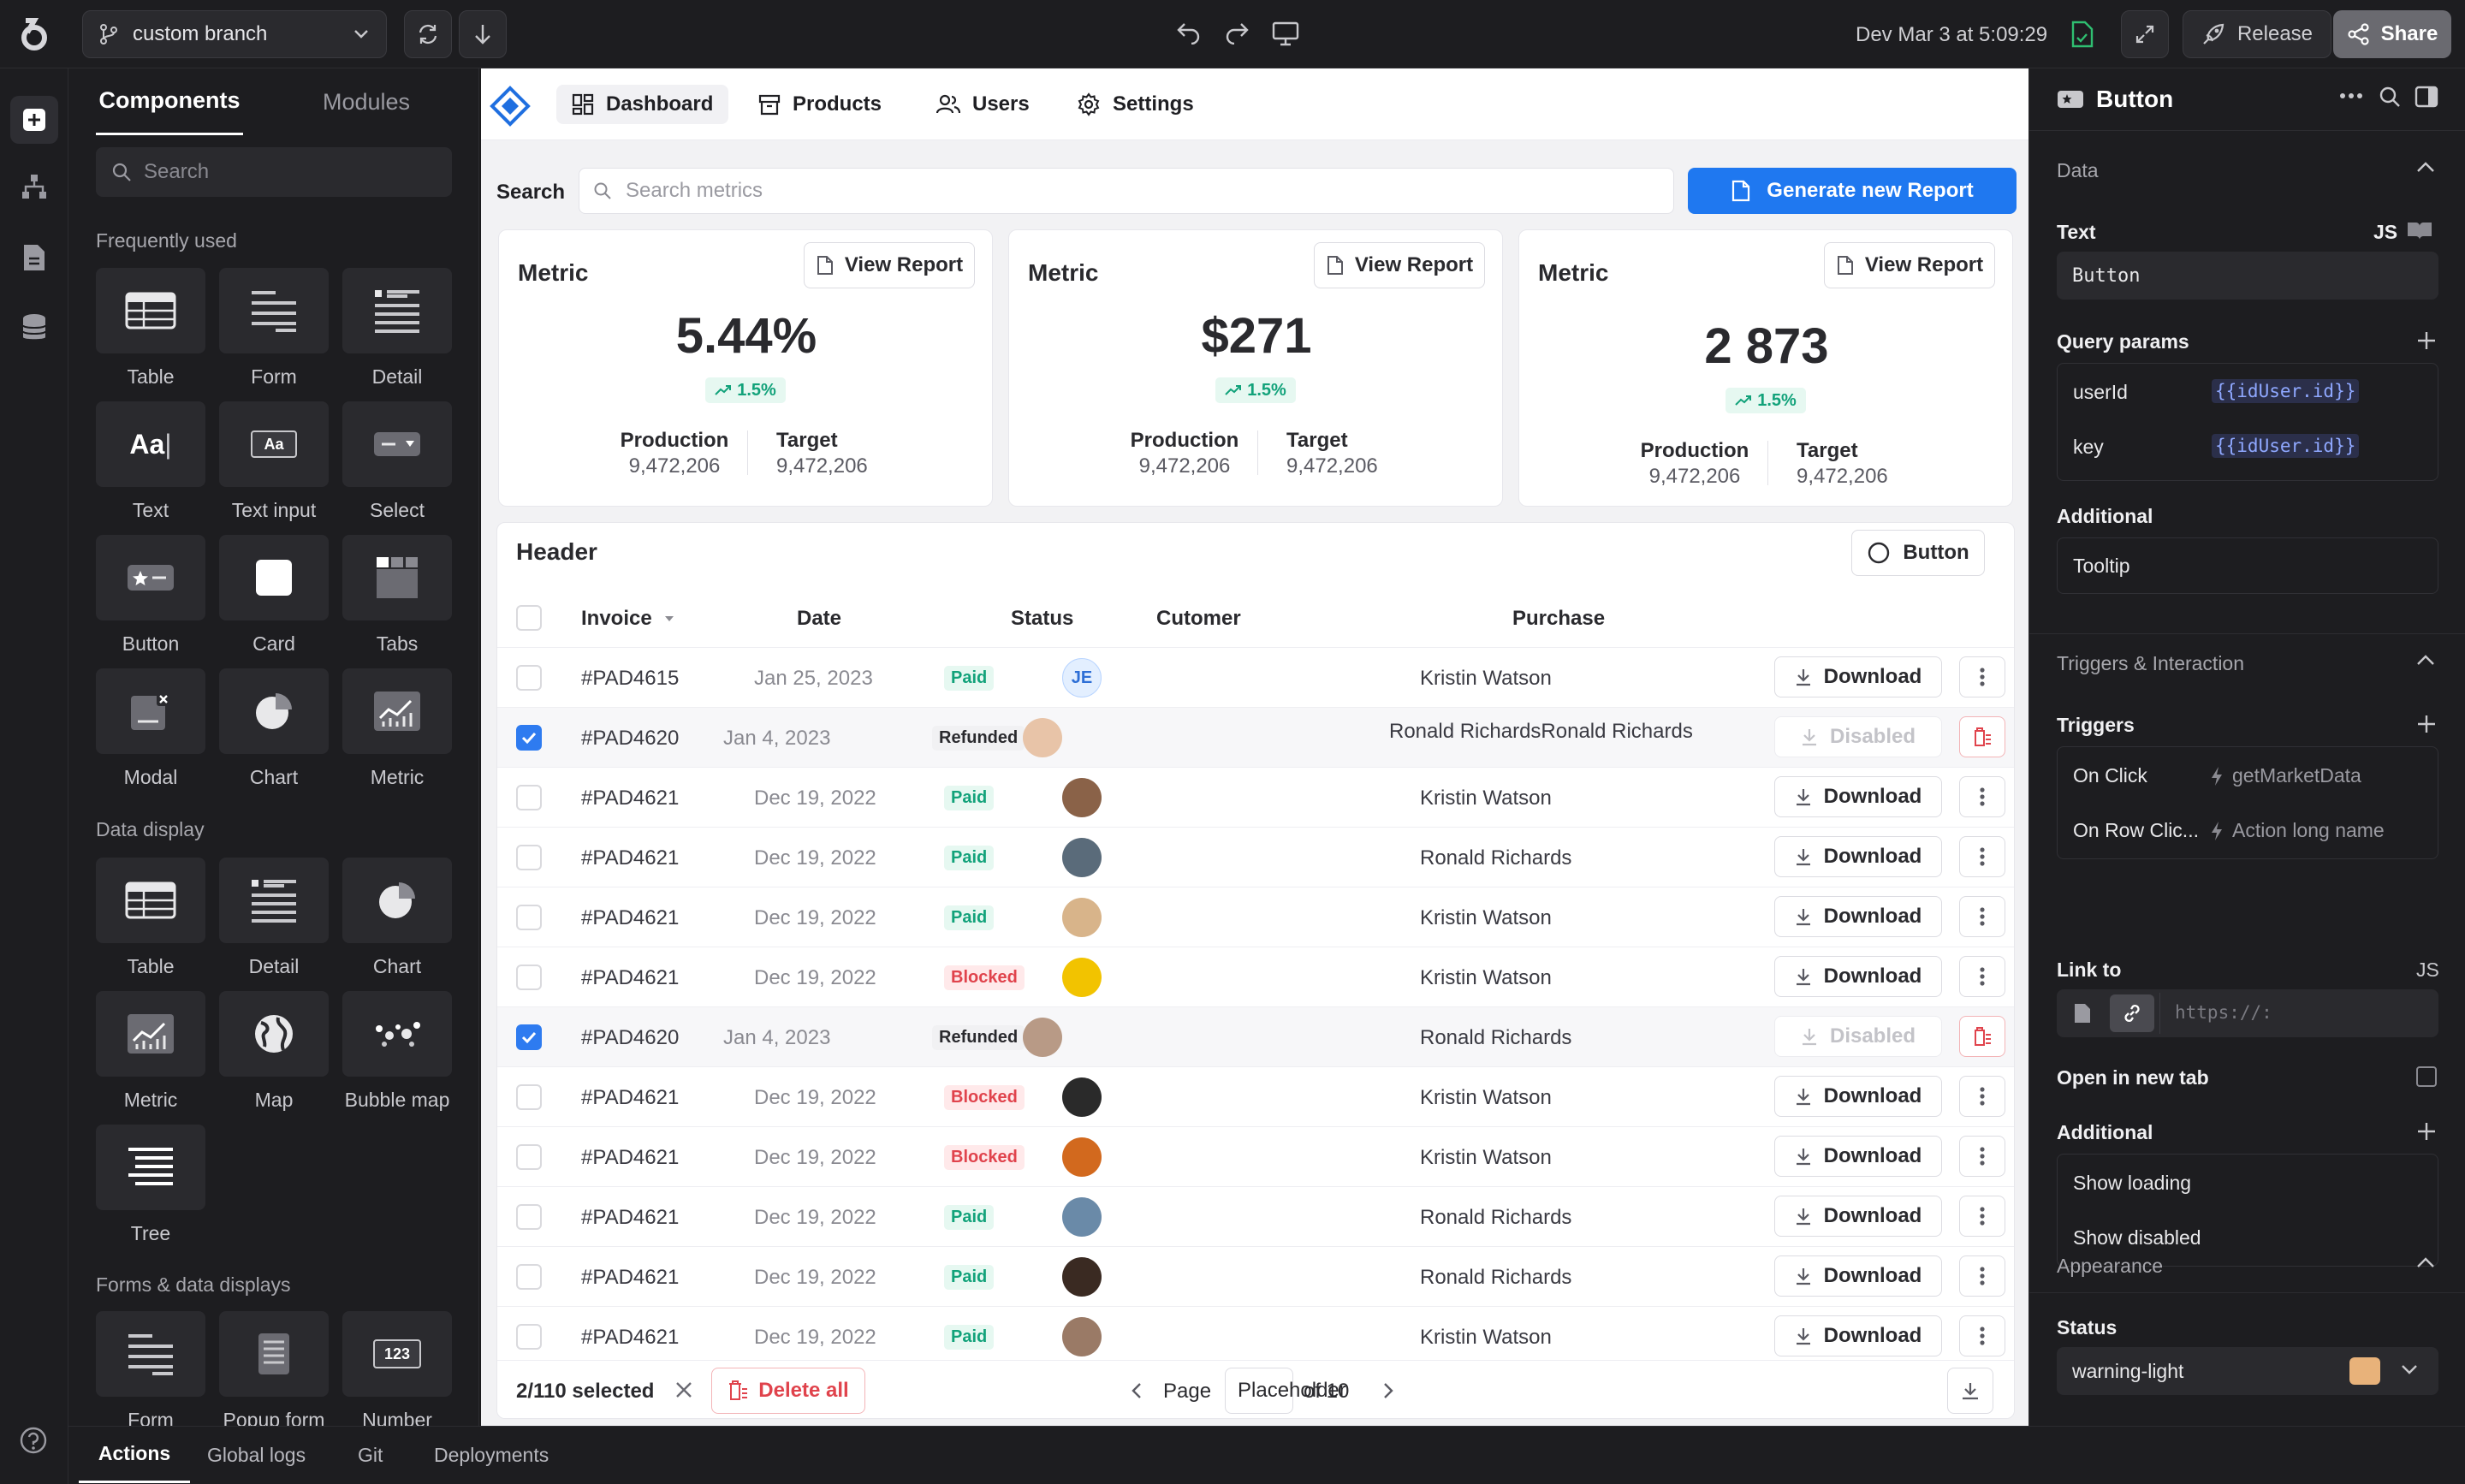  What do you see at coordinates (155, 1185) in the screenshot?
I see `component-tree: Tree` at bounding box center [155, 1185].